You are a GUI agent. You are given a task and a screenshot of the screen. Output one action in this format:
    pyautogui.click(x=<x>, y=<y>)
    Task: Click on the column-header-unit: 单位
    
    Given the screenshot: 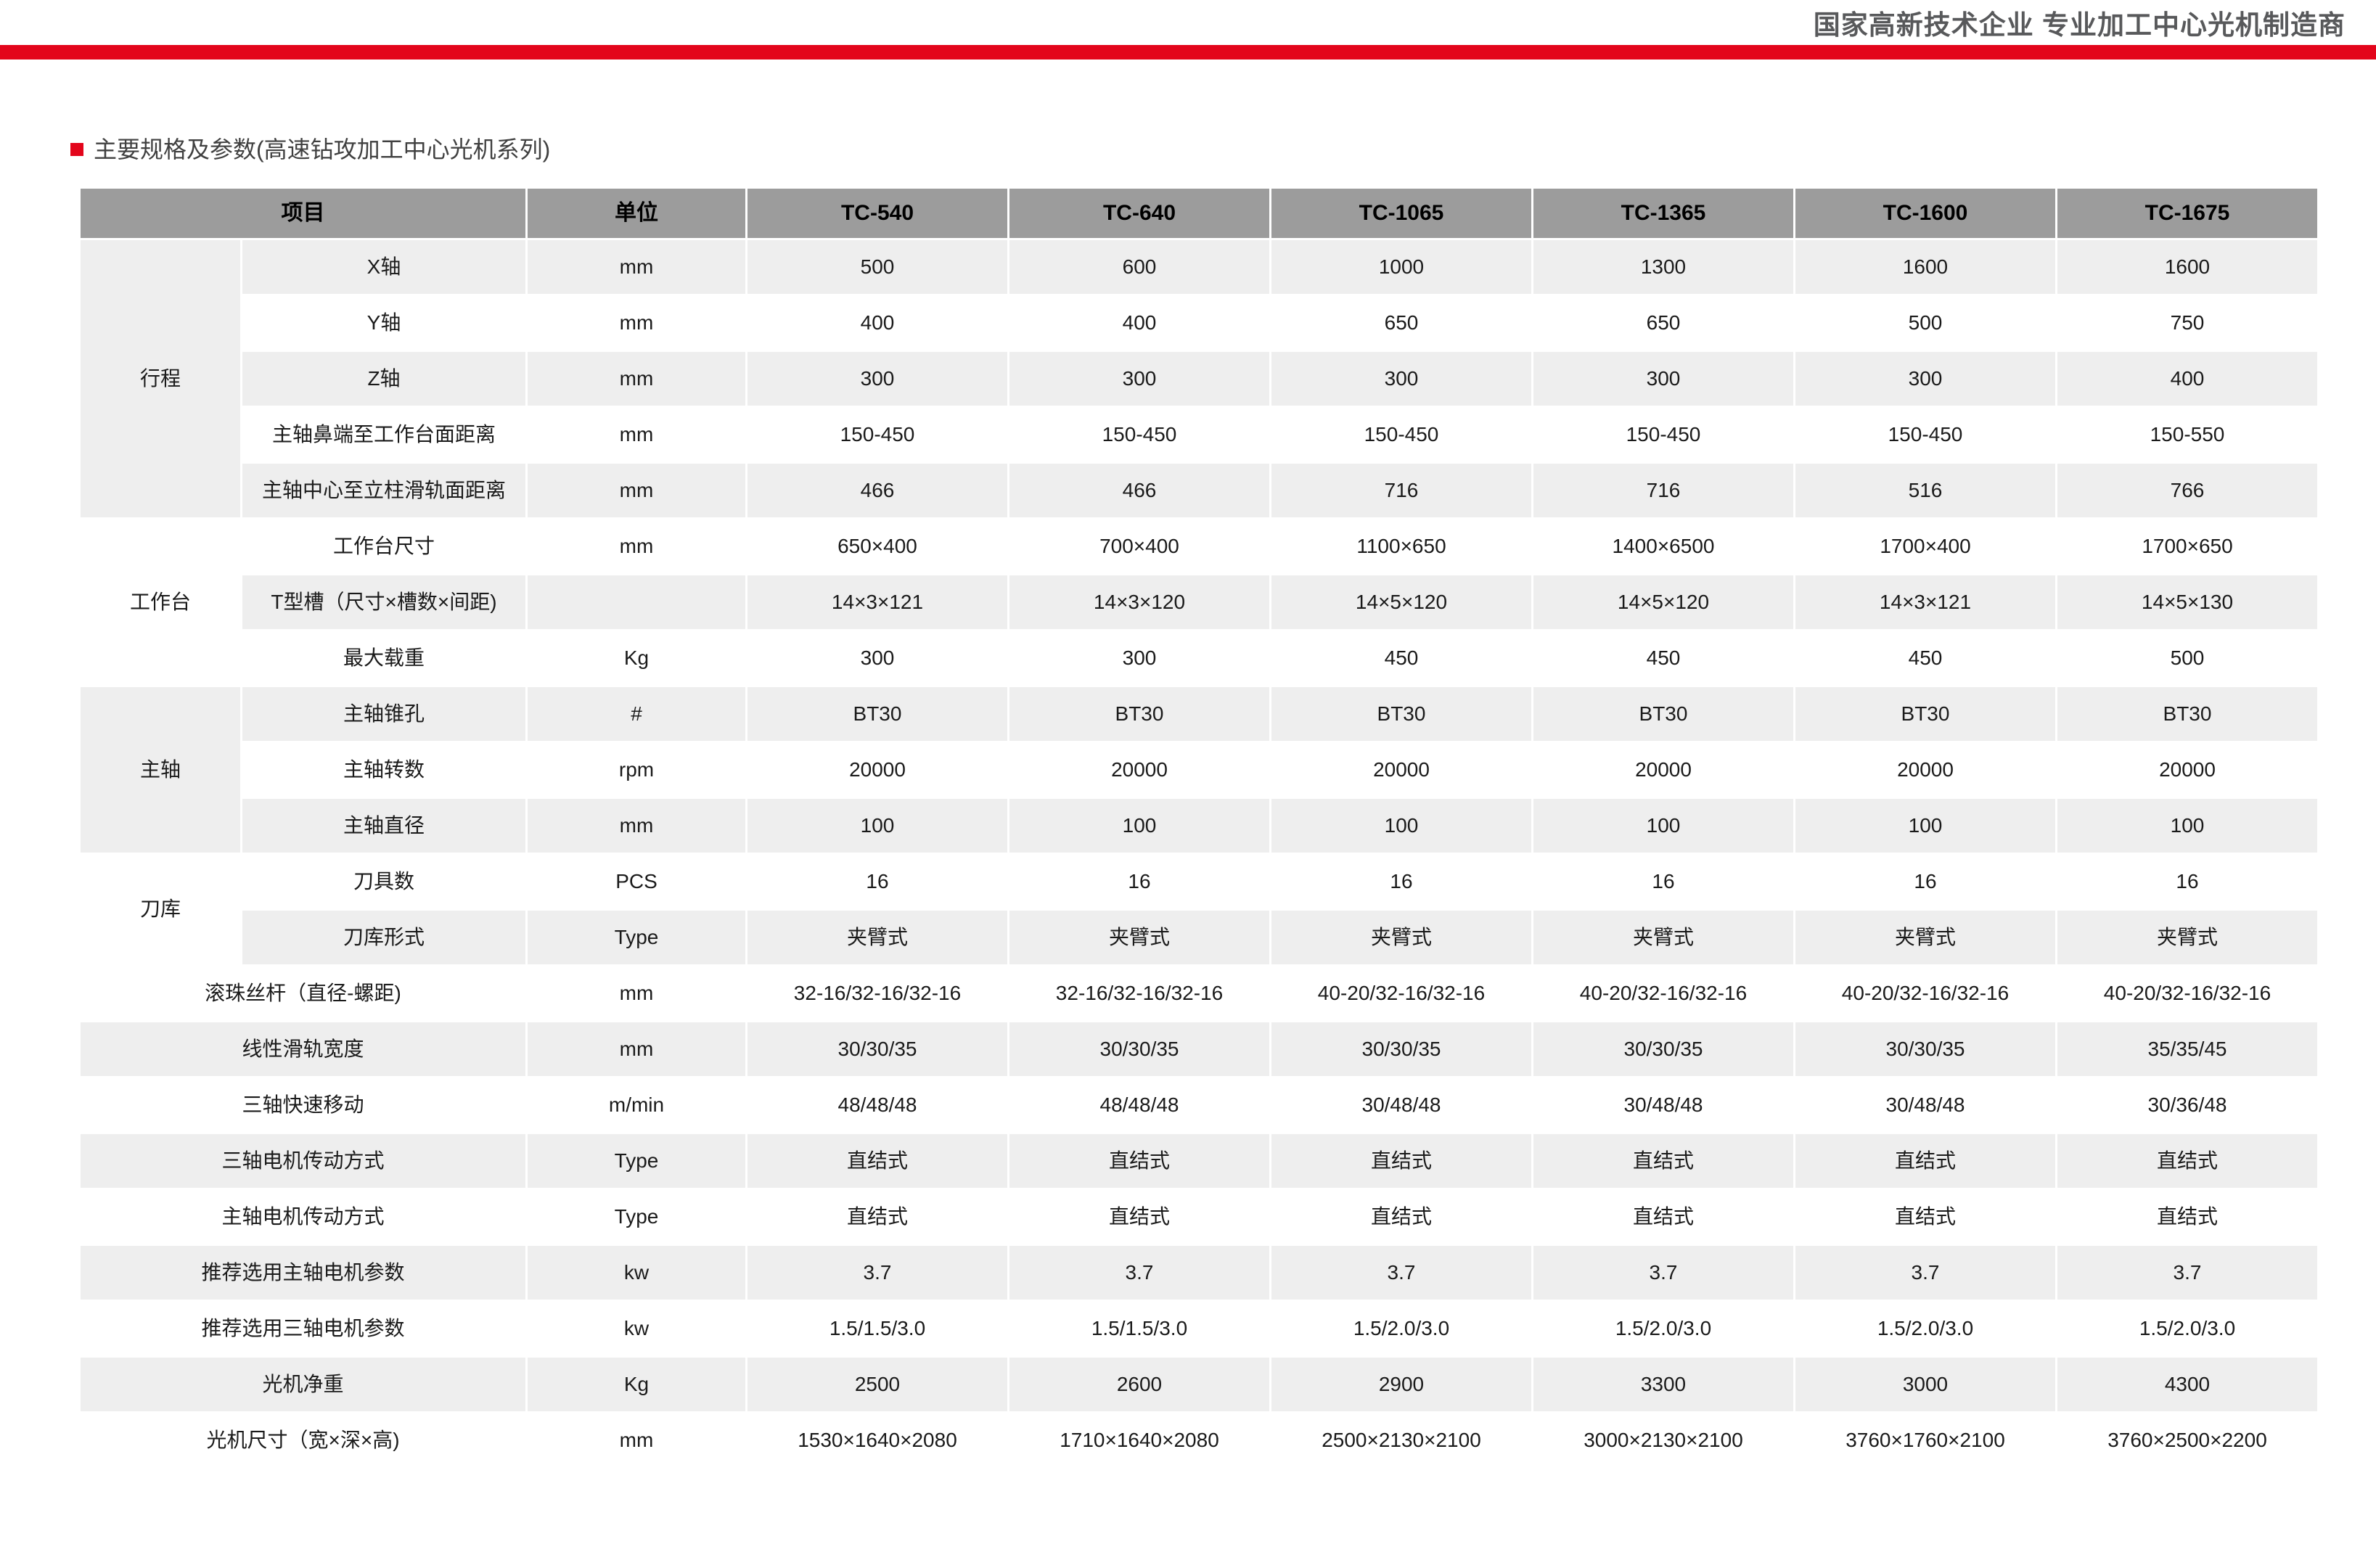 What is the action you would take?
    pyautogui.click(x=637, y=213)
    